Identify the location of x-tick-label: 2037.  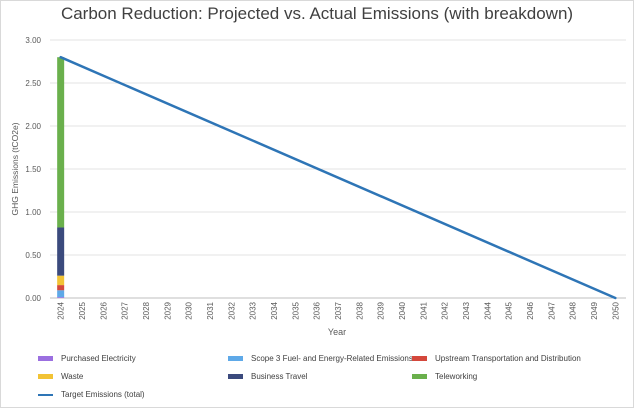
(338, 310).